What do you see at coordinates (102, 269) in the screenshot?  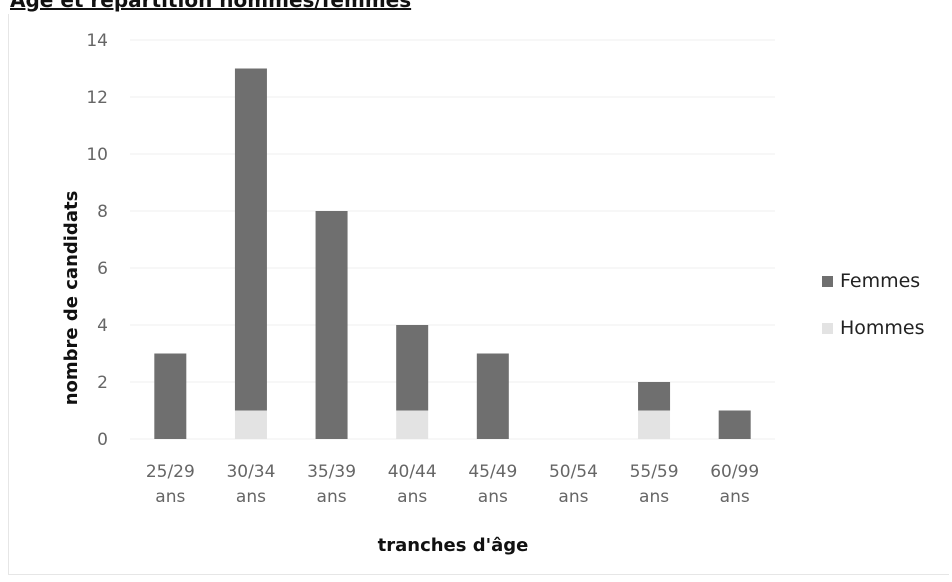 I see `y-tick-label: 6` at bounding box center [102, 269].